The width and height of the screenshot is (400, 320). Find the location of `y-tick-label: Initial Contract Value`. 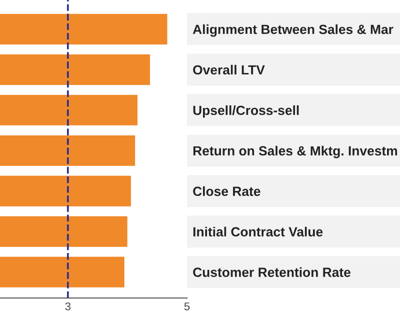

y-tick-label: Initial Contract Value is located at coordinates (258, 231).